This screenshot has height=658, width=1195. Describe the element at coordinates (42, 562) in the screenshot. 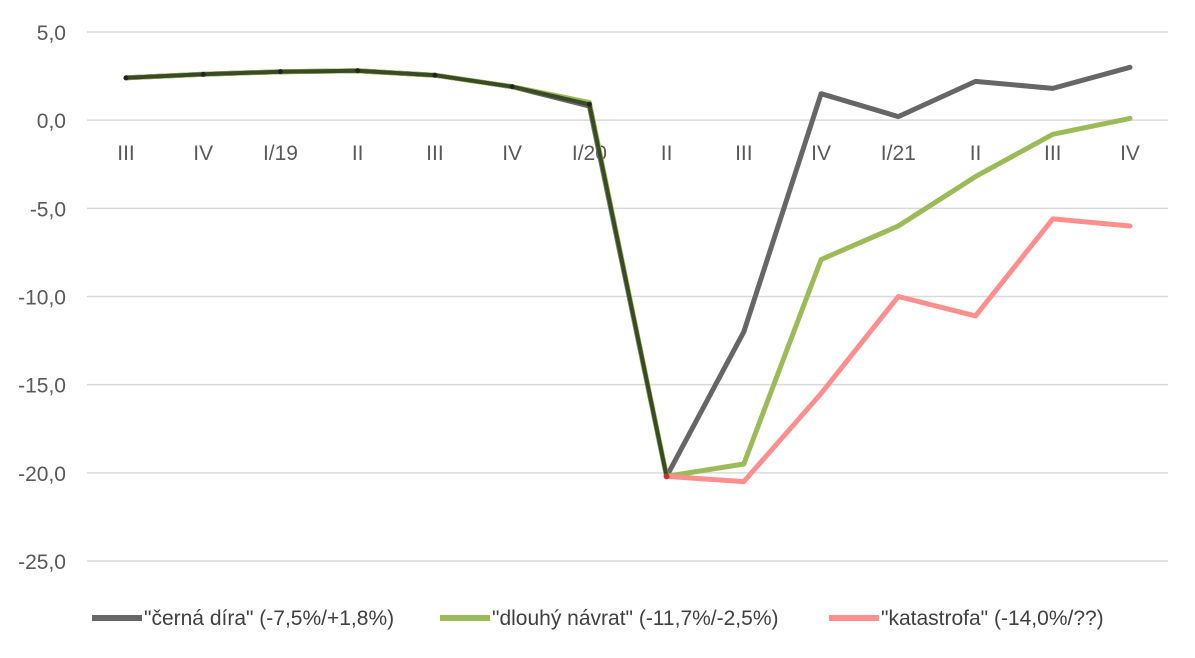

I see `y-tick-label: -25,0` at that location.